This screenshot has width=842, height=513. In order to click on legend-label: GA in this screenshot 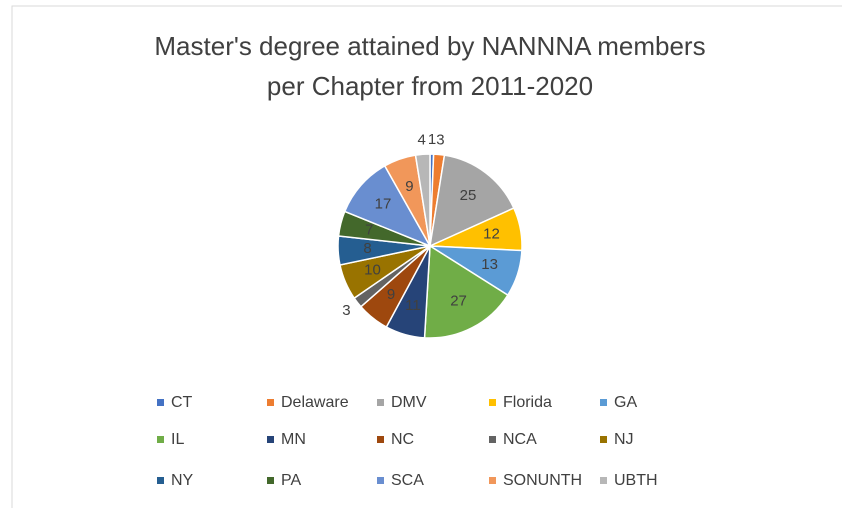, I will do `click(625, 402)`.